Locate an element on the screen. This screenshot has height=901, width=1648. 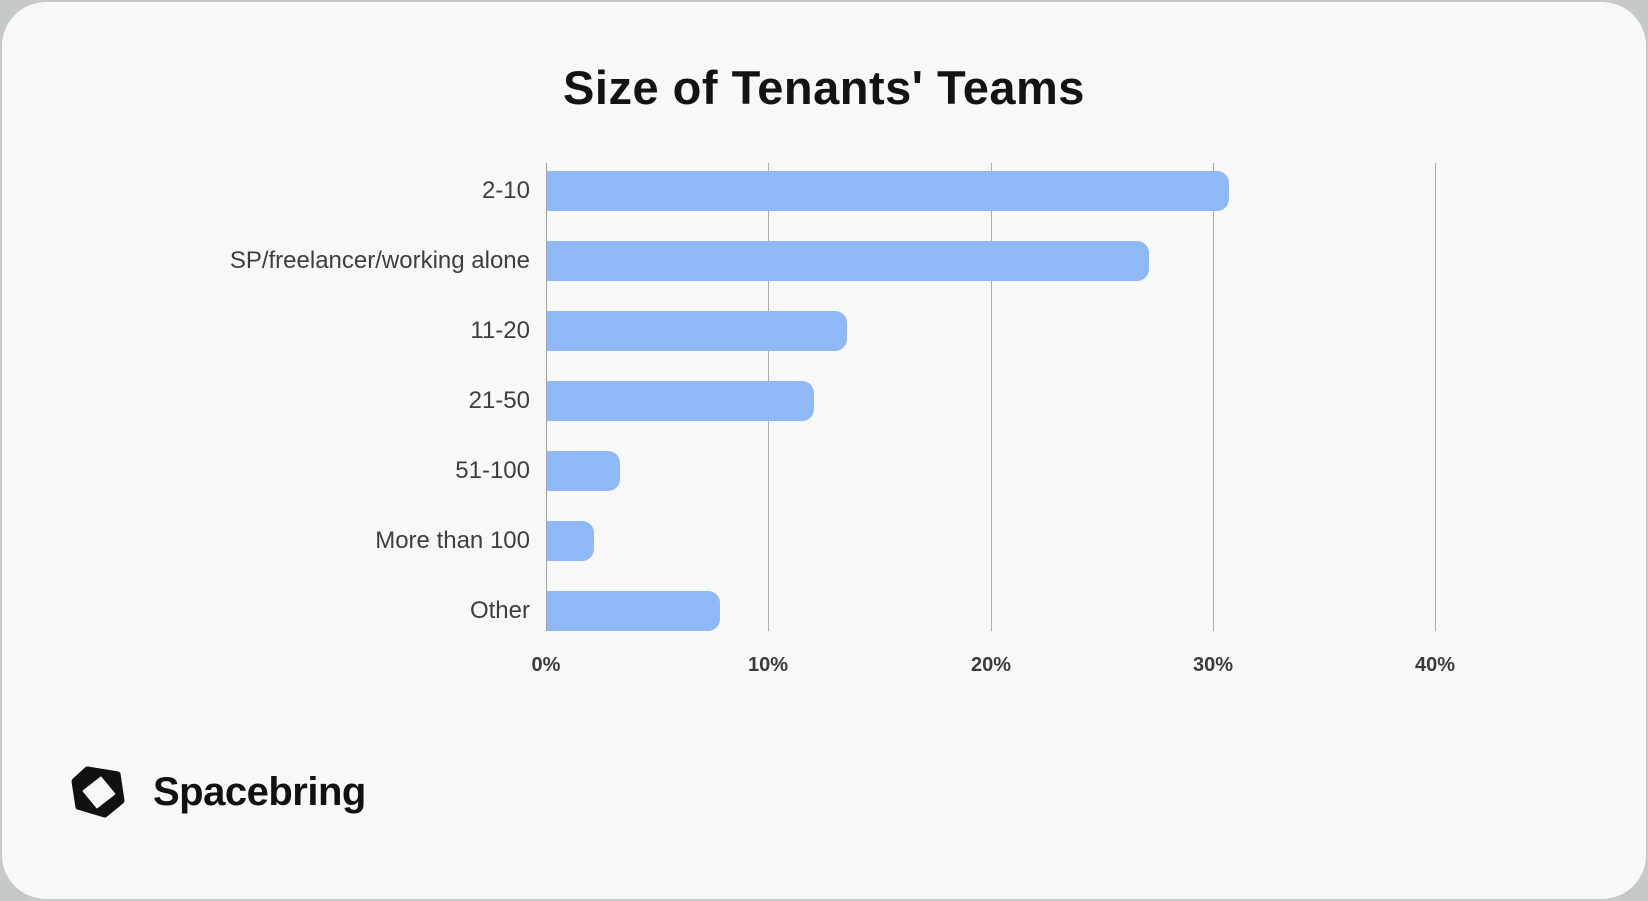
brand-lockup: Spacebring is located at coordinates (218, 792).